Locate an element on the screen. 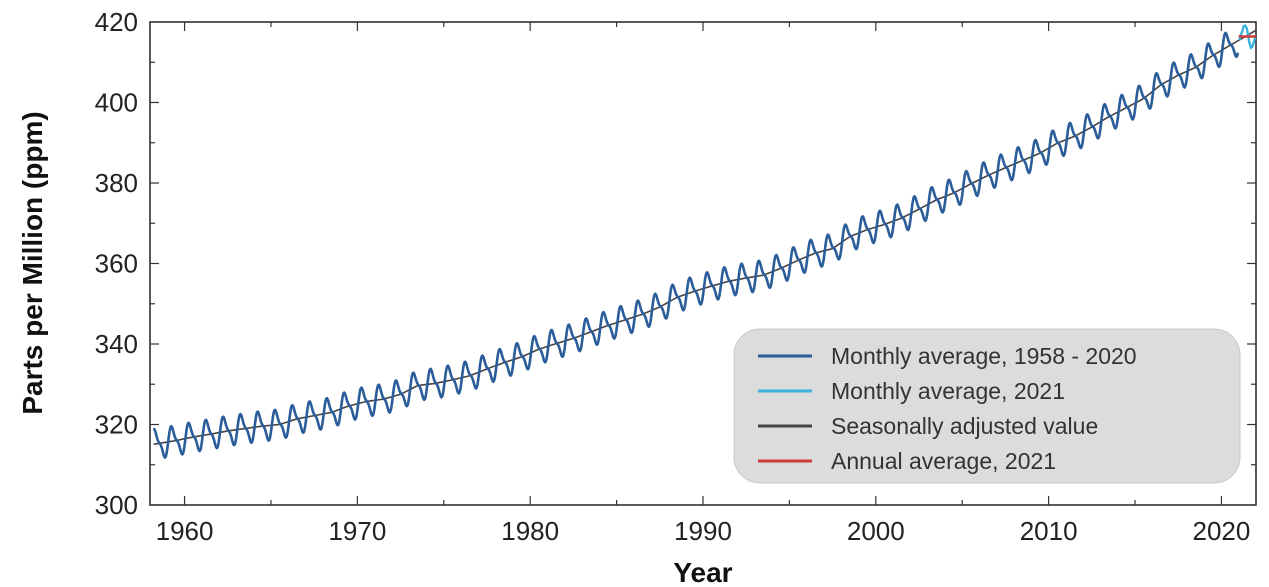 Image resolution: width=1269 pixels, height=587 pixels. x-tick-label: 1990 is located at coordinates (703, 531).